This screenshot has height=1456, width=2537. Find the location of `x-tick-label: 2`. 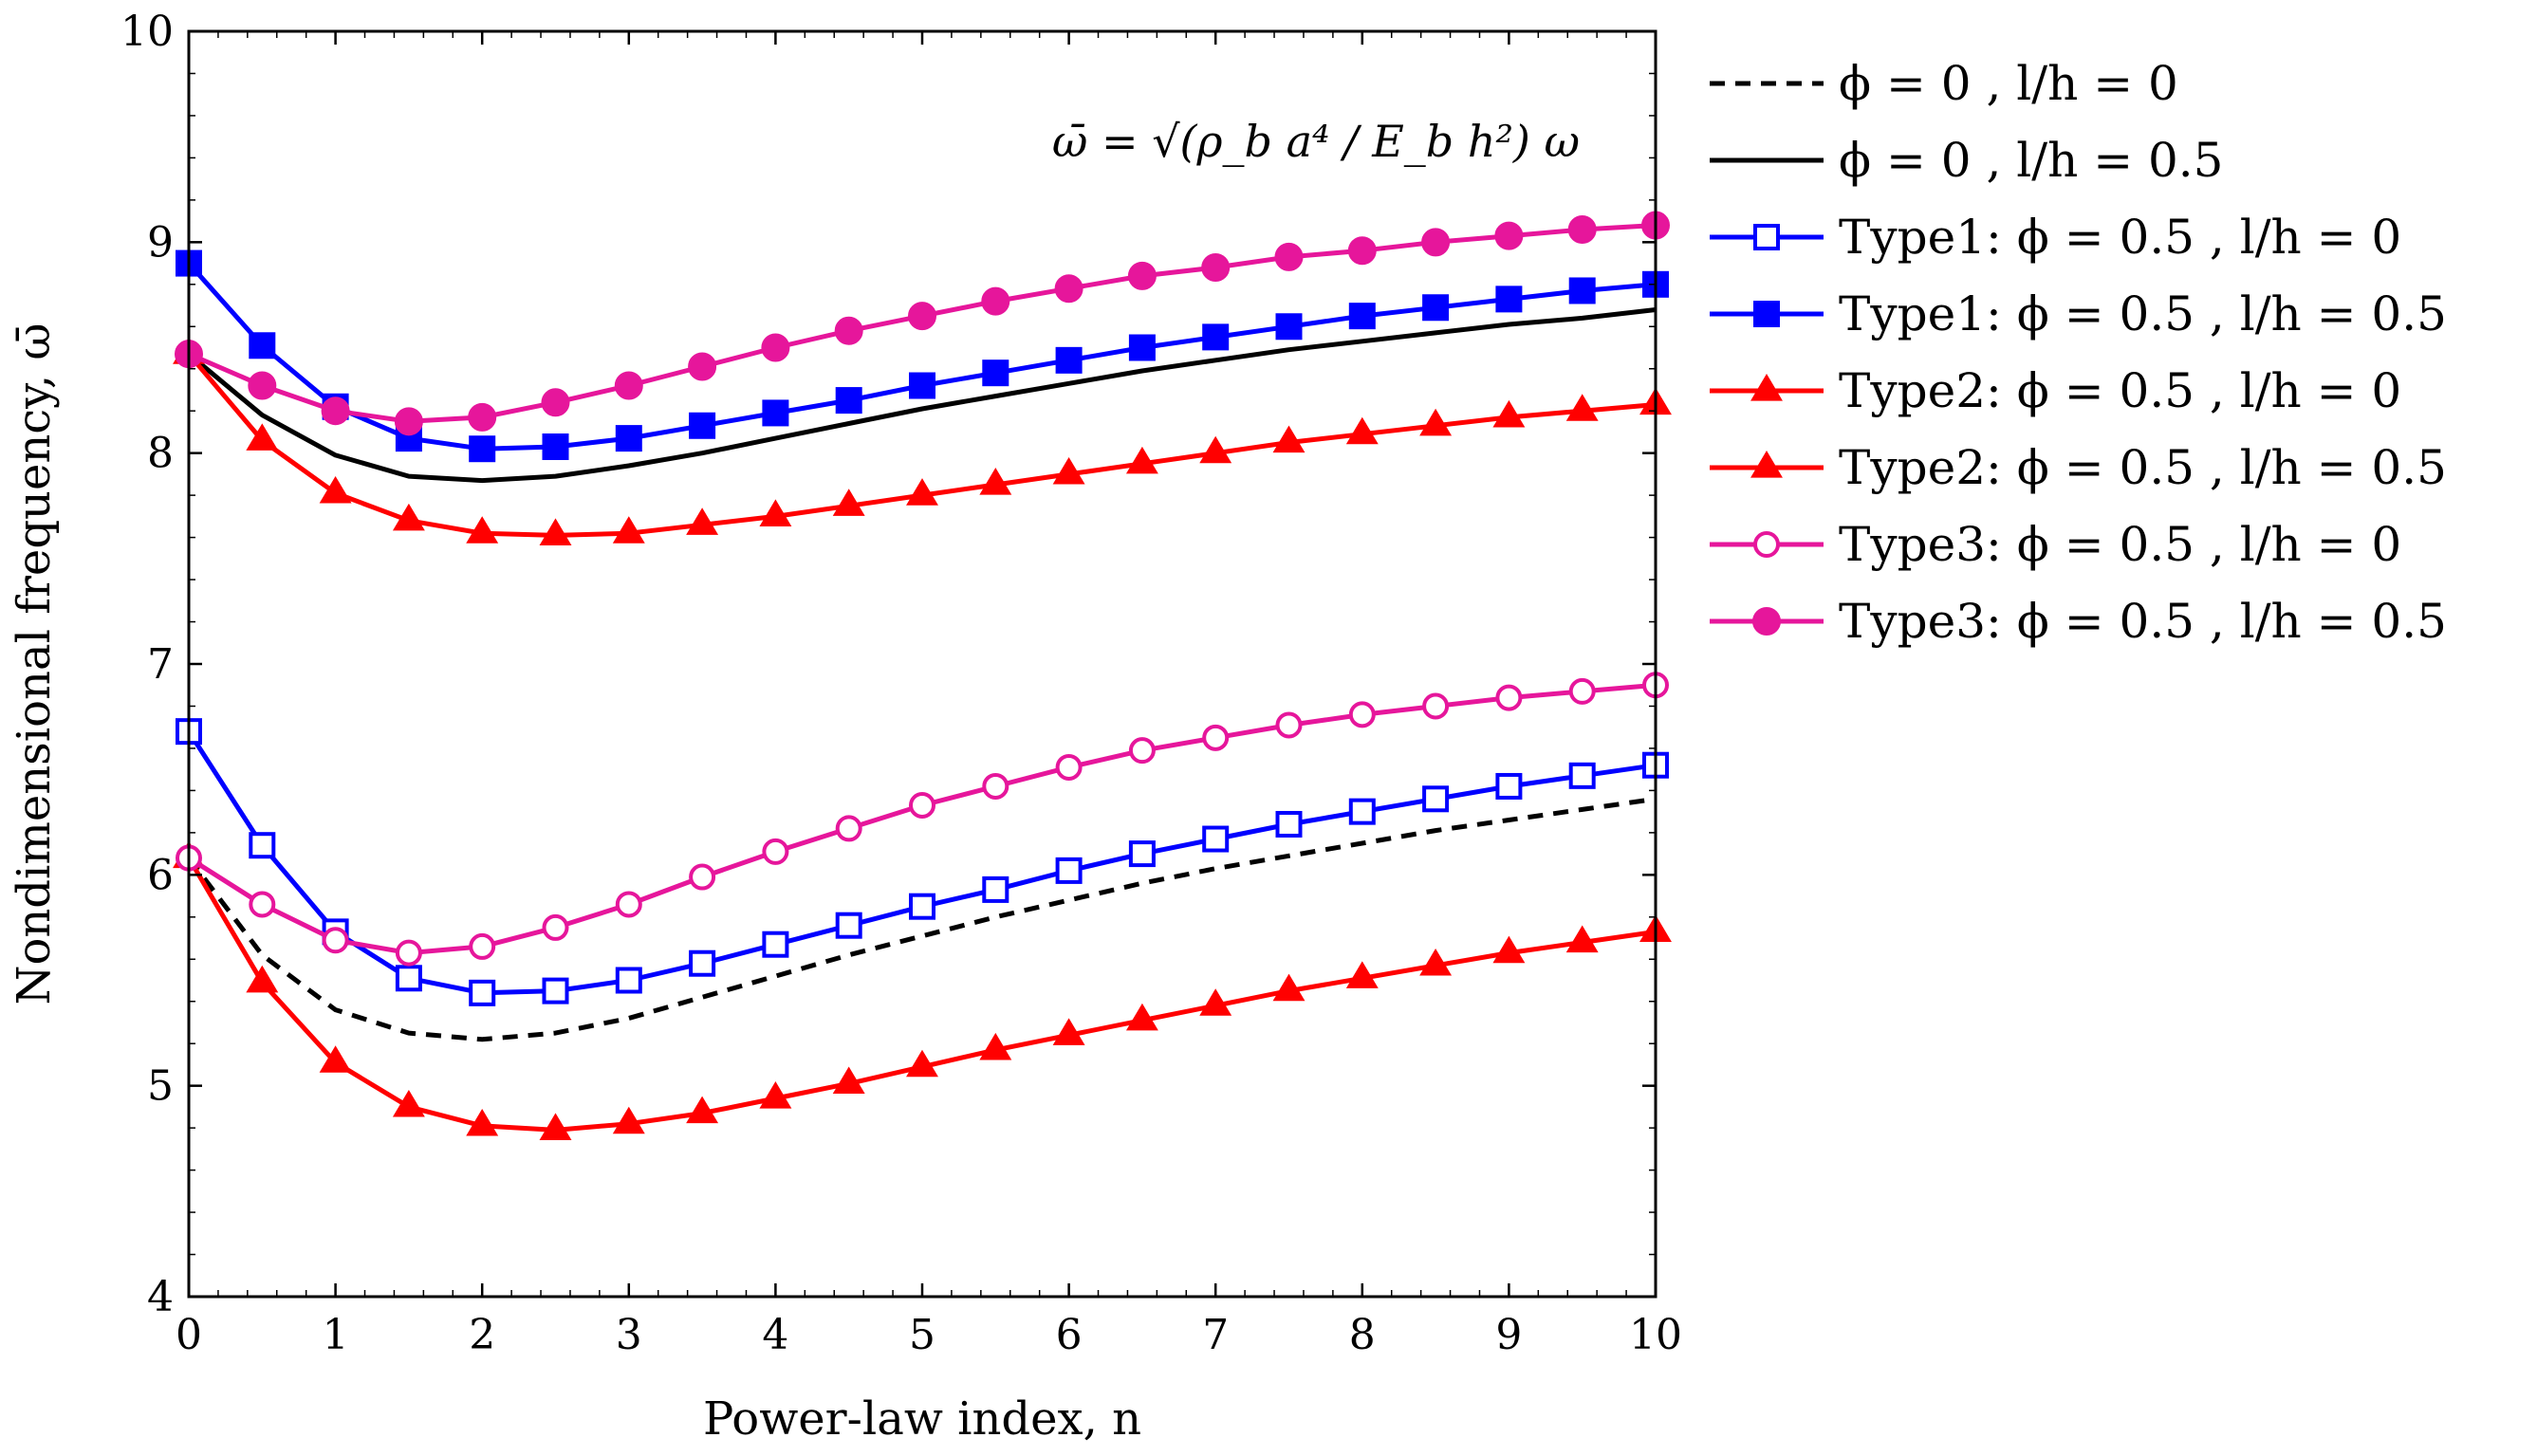

x-tick-label: 2 is located at coordinates (482, 1335).